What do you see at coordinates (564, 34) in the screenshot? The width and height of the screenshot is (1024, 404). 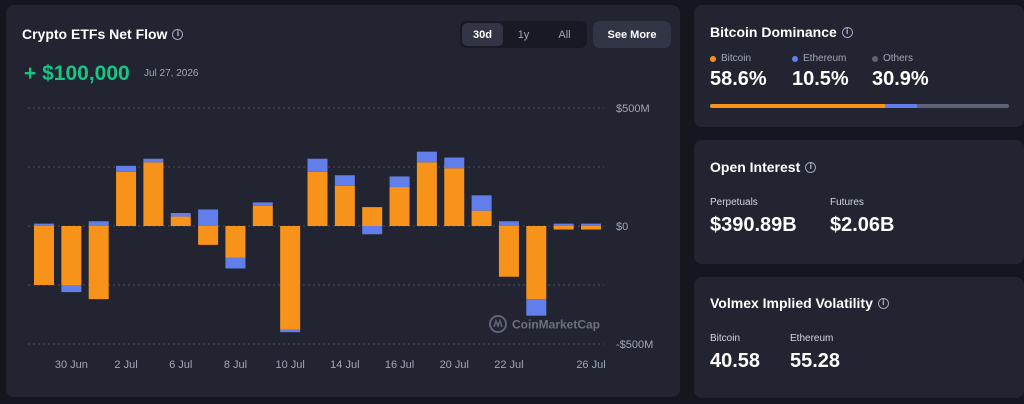 I see `range-all-button: All` at bounding box center [564, 34].